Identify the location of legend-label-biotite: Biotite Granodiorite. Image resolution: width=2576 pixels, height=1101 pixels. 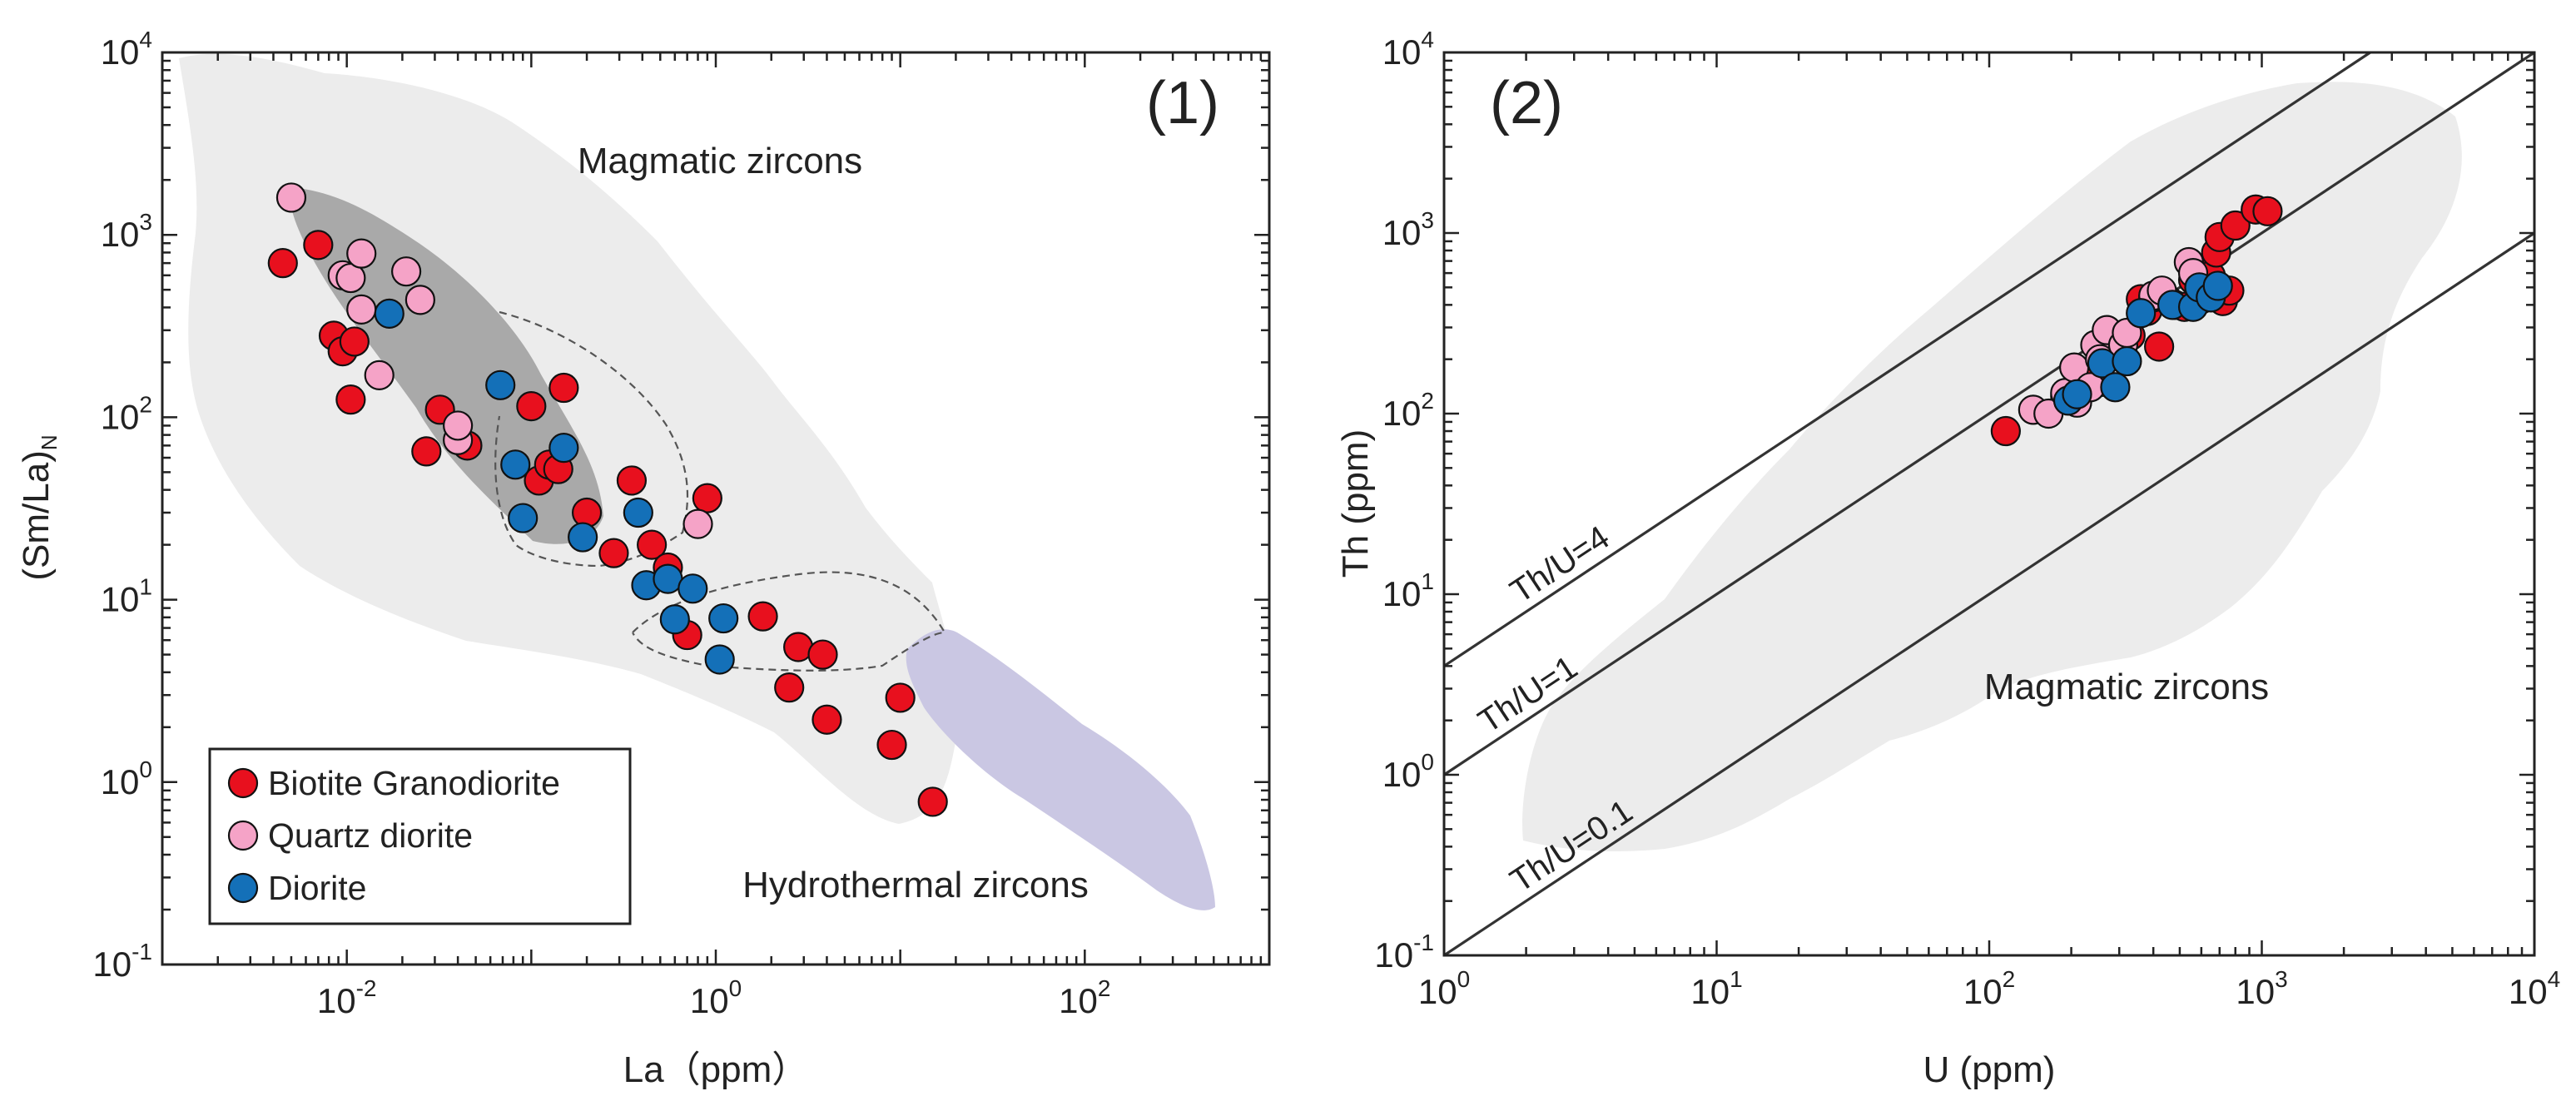
(414, 783).